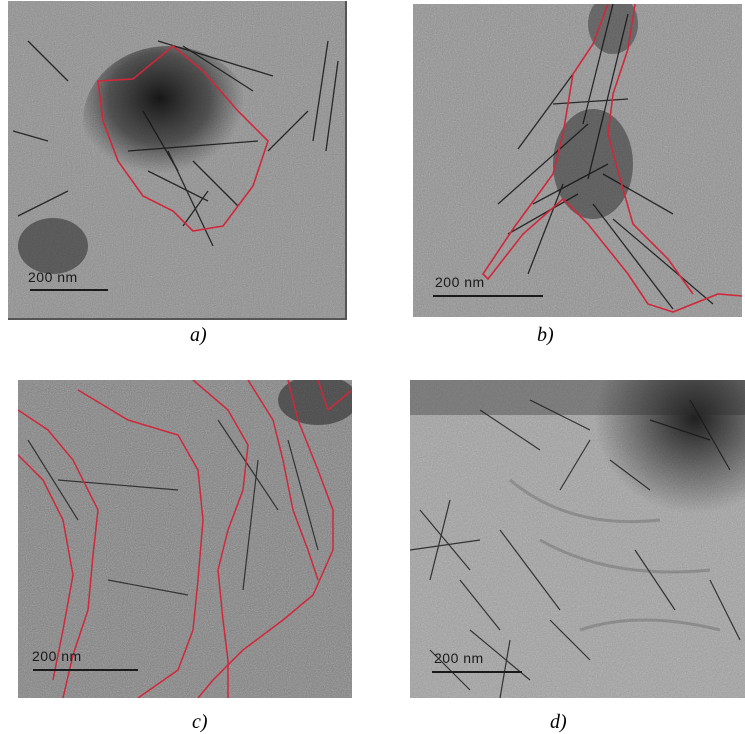 This screenshot has width=745, height=734. Describe the element at coordinates (545, 335) in the screenshot. I see `caption-b: b)` at that location.